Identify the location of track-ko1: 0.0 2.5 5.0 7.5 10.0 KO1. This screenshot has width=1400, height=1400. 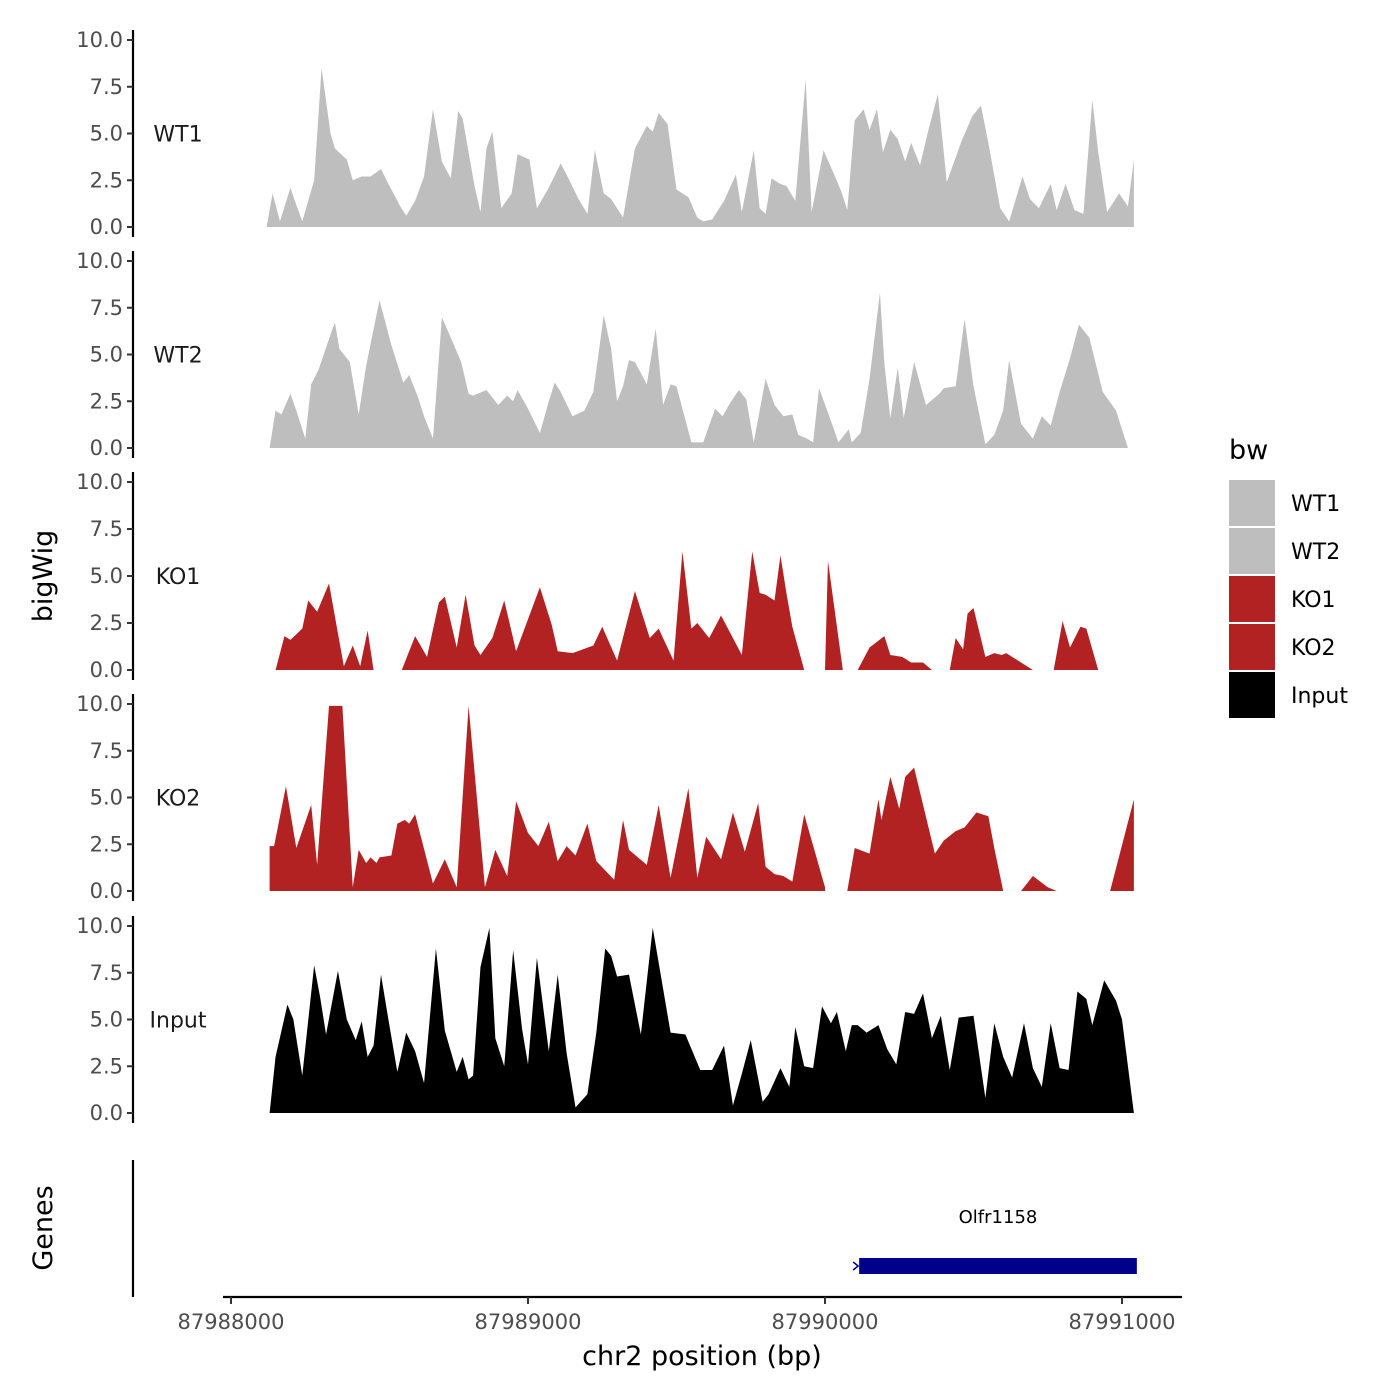
(587, 576).